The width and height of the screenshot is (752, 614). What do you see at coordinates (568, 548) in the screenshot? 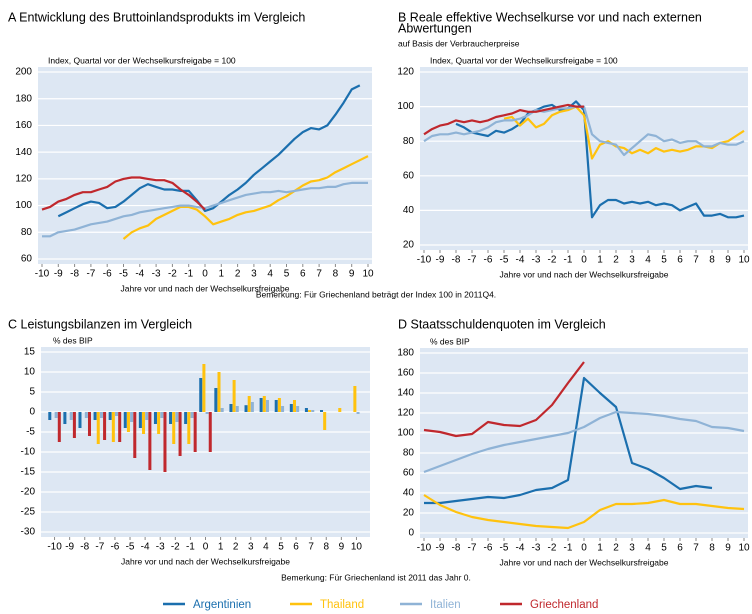
I see `x-tick-label: -1` at bounding box center [568, 548].